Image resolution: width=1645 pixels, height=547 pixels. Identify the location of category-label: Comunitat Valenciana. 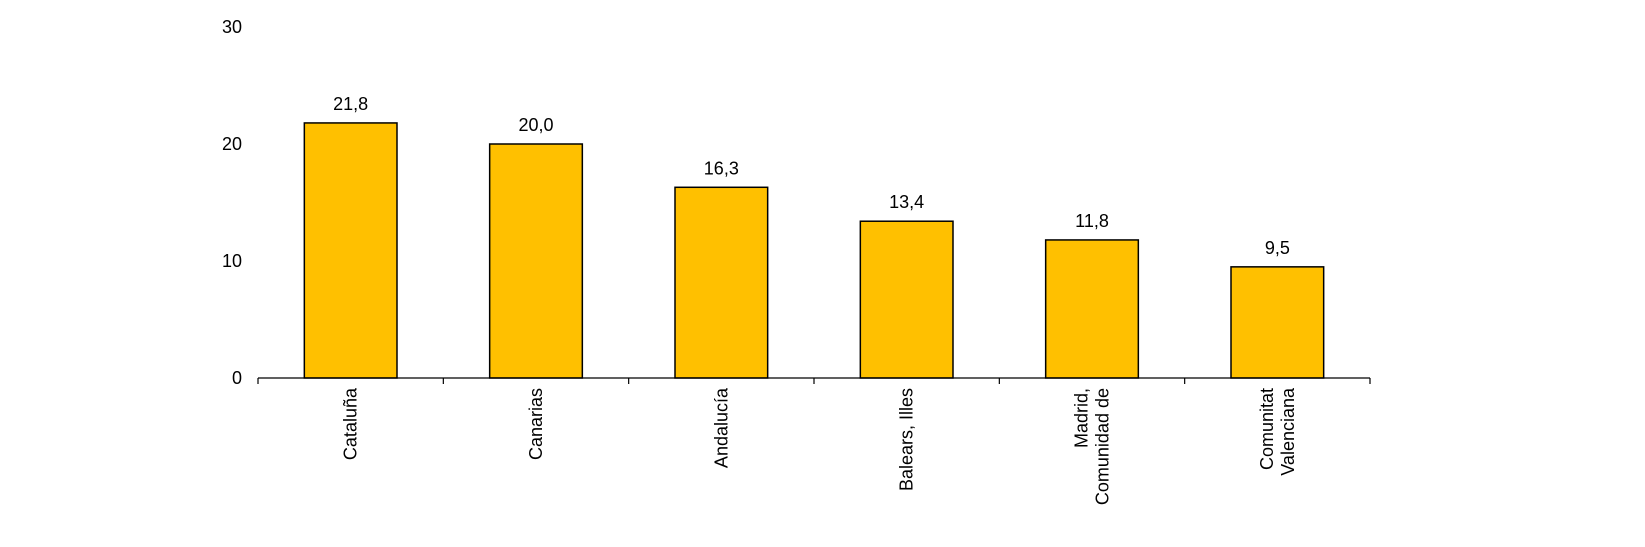
(1277, 431).